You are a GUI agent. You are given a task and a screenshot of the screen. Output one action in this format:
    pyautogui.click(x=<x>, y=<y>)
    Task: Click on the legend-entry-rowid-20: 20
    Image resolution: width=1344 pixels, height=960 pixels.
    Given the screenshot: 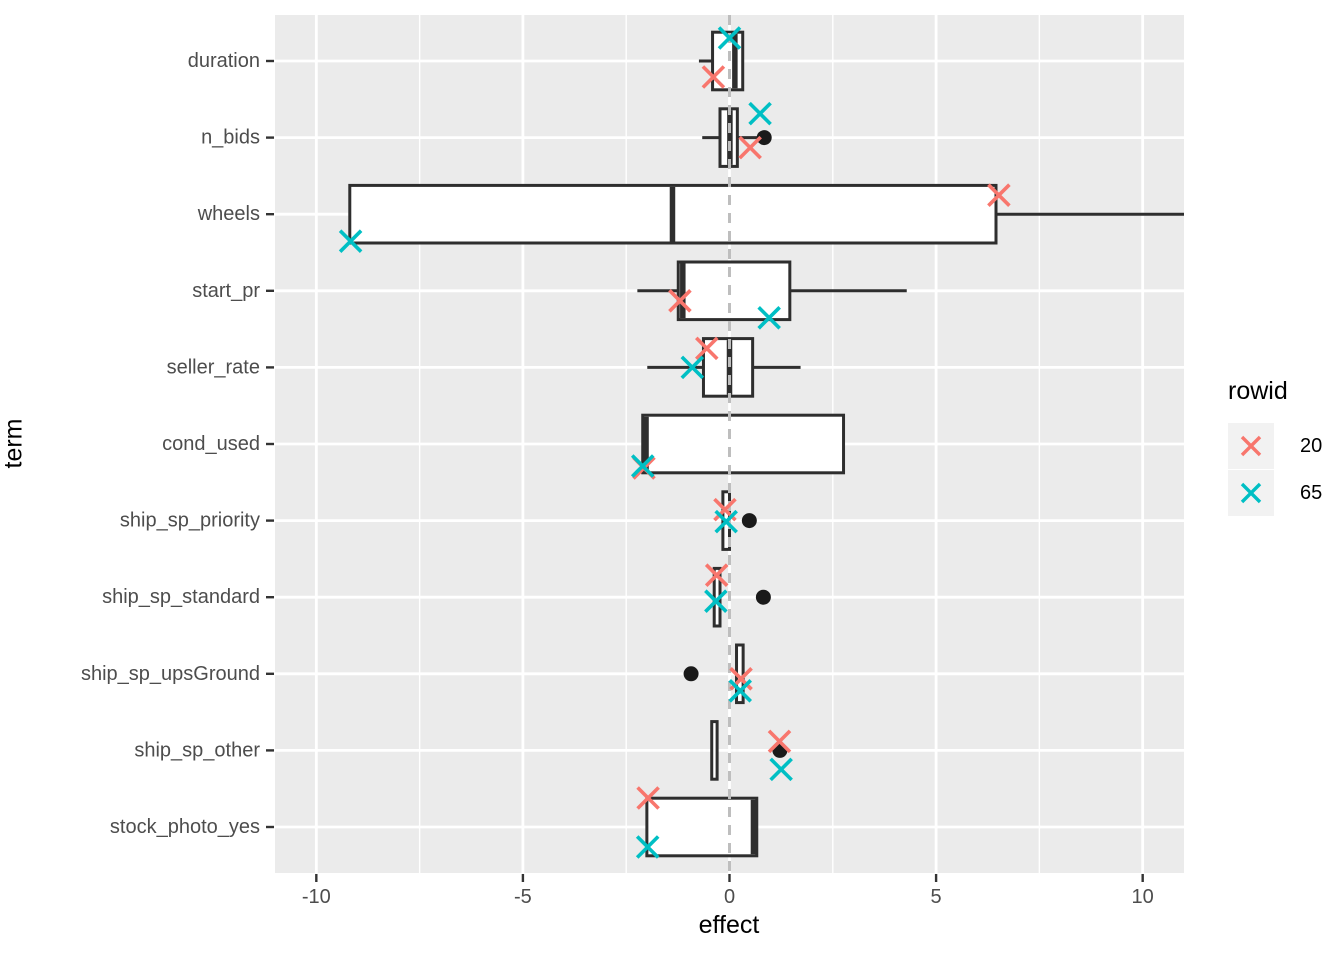 What is the action you would take?
    pyautogui.click(x=1275, y=446)
    